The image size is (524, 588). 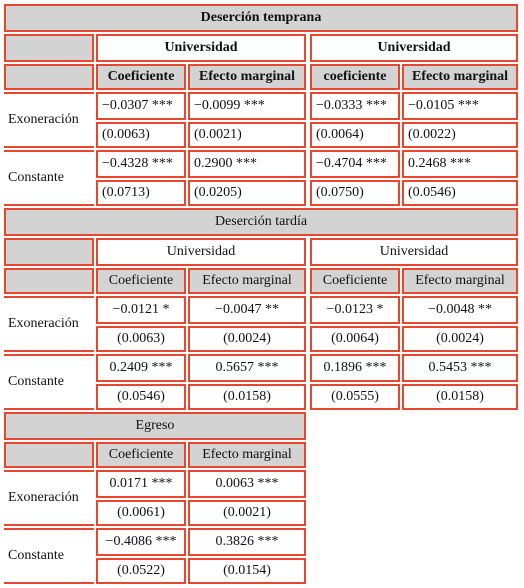 What do you see at coordinates (141, 193) in the screenshot?
I see `std-error: (0.0713)` at bounding box center [141, 193].